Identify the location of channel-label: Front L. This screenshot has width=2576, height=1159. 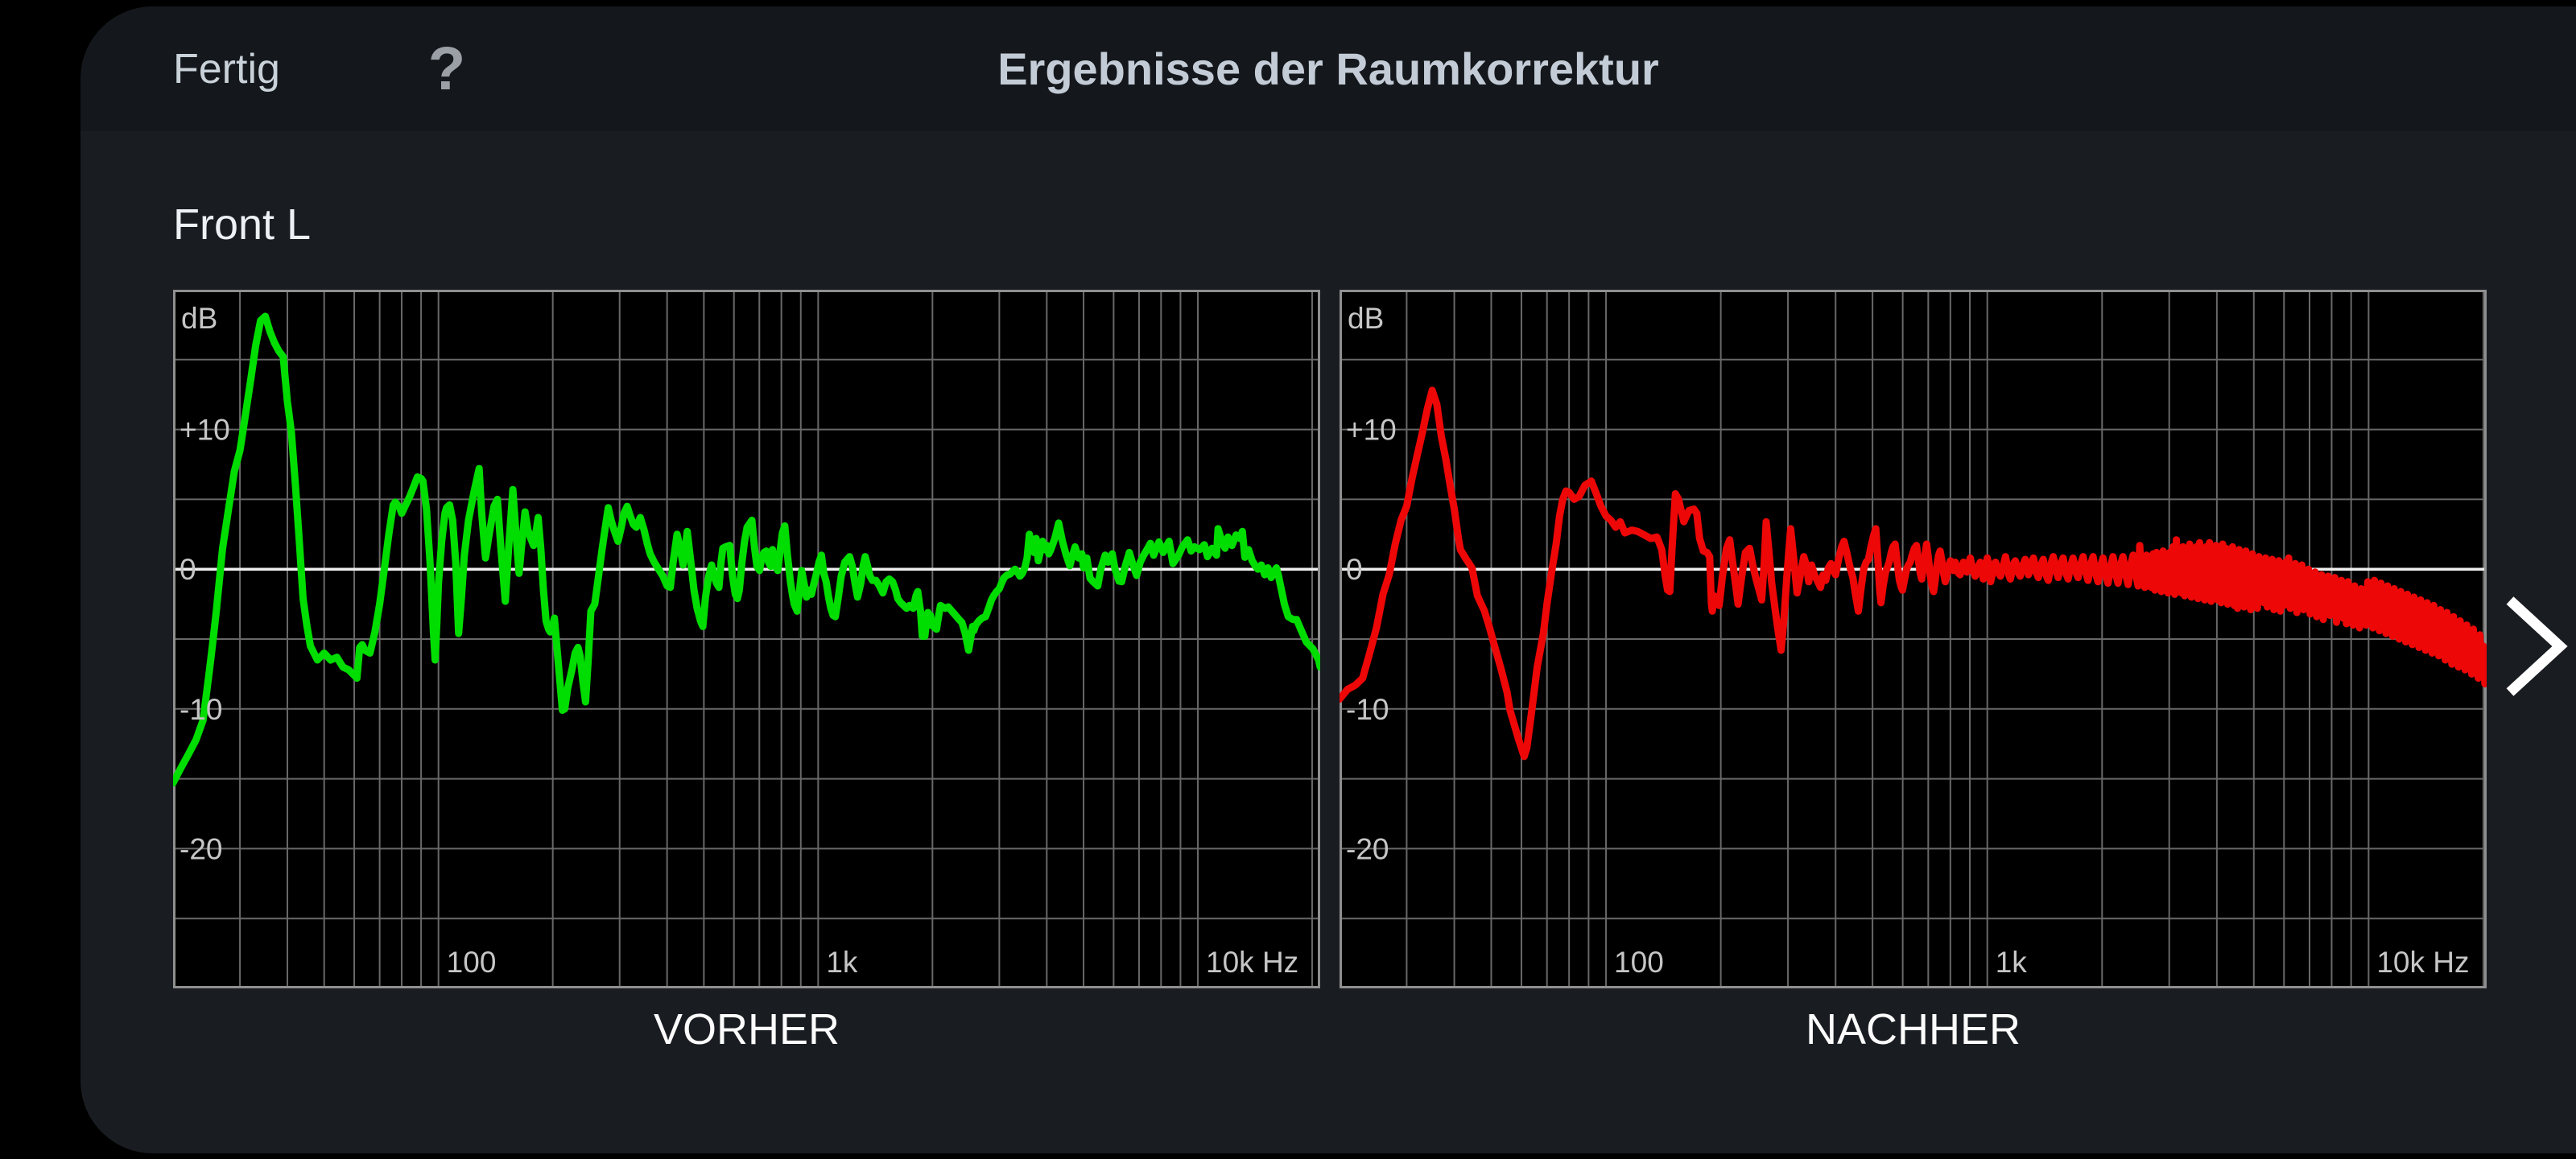
(242, 224).